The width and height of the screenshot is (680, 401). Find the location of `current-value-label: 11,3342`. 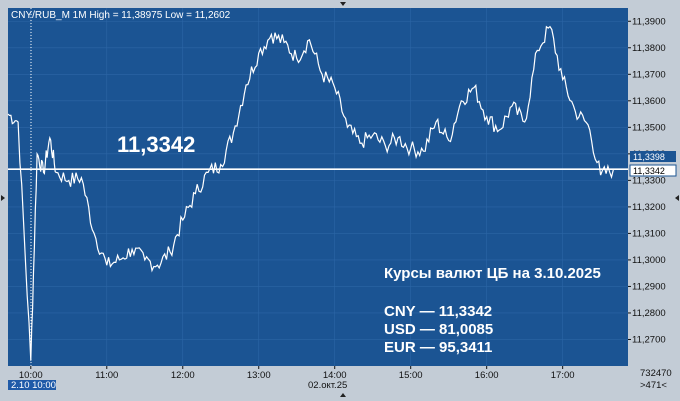

current-value-label: 11,3342 is located at coordinates (156, 144).